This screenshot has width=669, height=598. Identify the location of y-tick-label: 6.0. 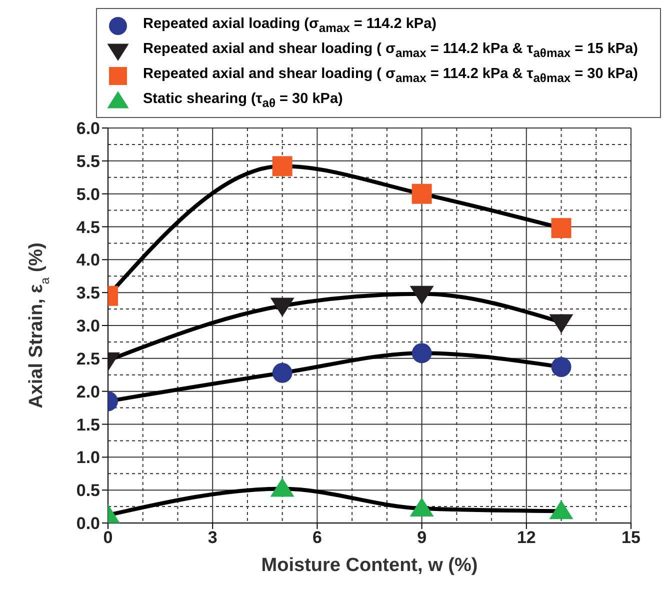
(88, 128).